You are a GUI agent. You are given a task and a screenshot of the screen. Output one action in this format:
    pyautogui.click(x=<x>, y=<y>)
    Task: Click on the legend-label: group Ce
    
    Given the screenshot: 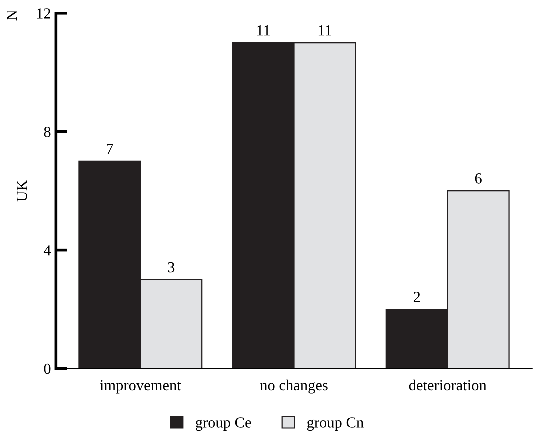 What is the action you would take?
    pyautogui.click(x=224, y=425)
    